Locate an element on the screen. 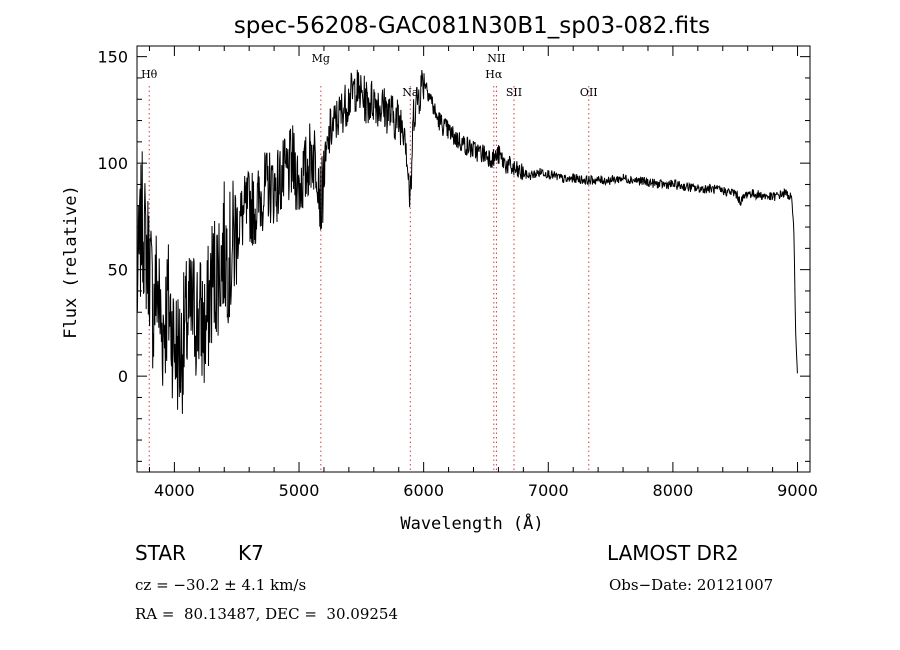  observation-date: Obs−Date: 20121007 is located at coordinates (691, 585).